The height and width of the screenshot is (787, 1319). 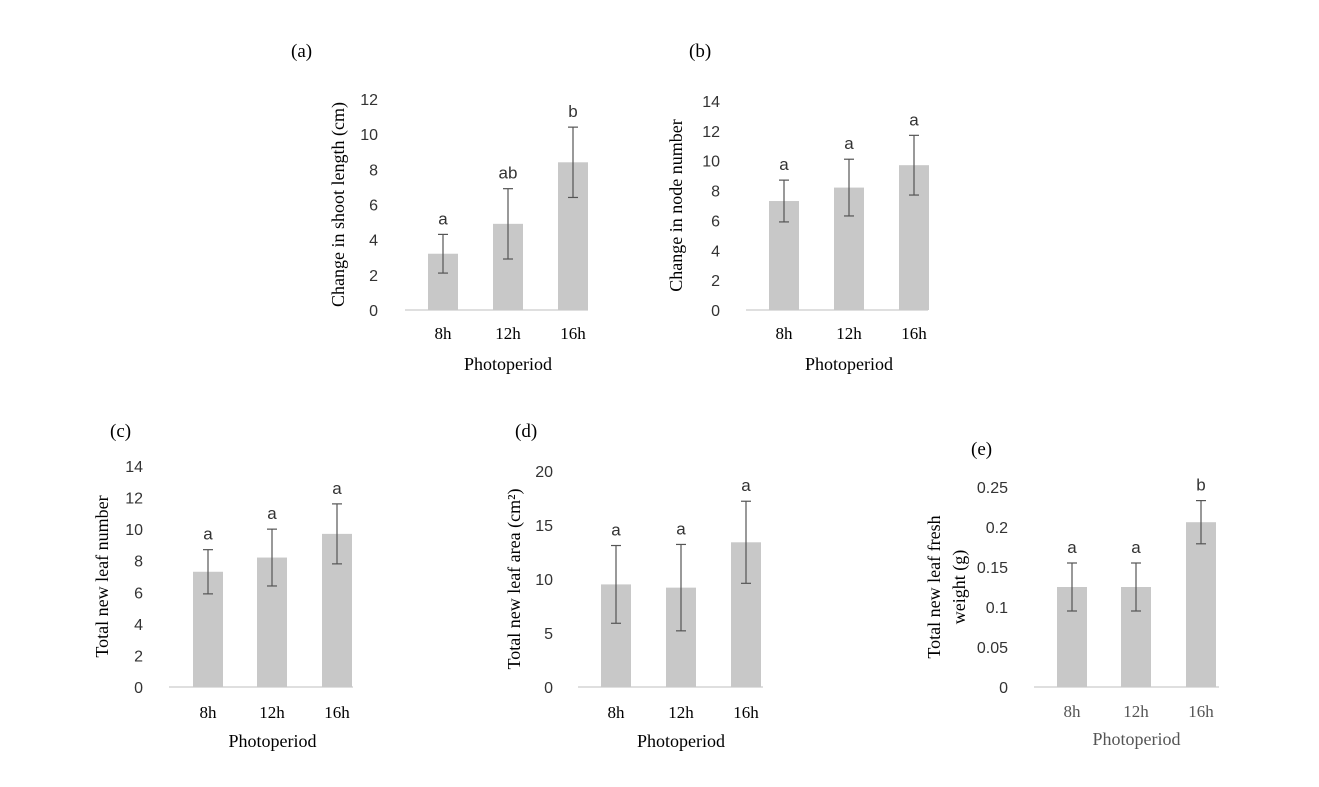 I want to click on y-axis-label: weight (g), so click(x=959, y=587).